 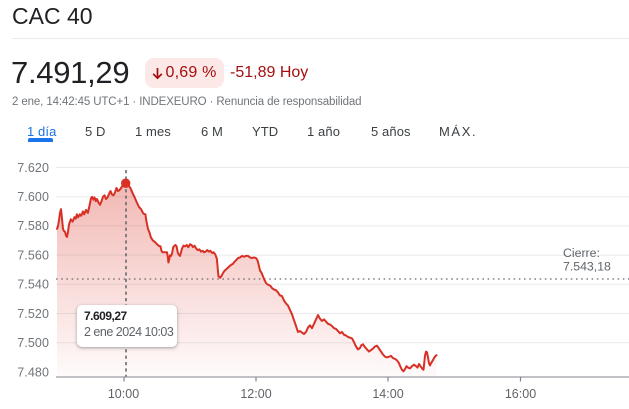 What do you see at coordinates (387, 394) in the screenshot?
I see `svg-text: 14:00` at bounding box center [387, 394].